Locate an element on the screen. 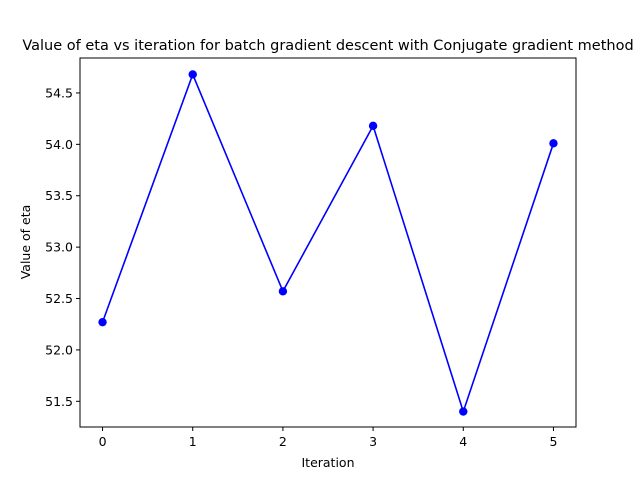 The height and width of the screenshot is (480, 640). x-tick-label: 2 is located at coordinates (283, 441).